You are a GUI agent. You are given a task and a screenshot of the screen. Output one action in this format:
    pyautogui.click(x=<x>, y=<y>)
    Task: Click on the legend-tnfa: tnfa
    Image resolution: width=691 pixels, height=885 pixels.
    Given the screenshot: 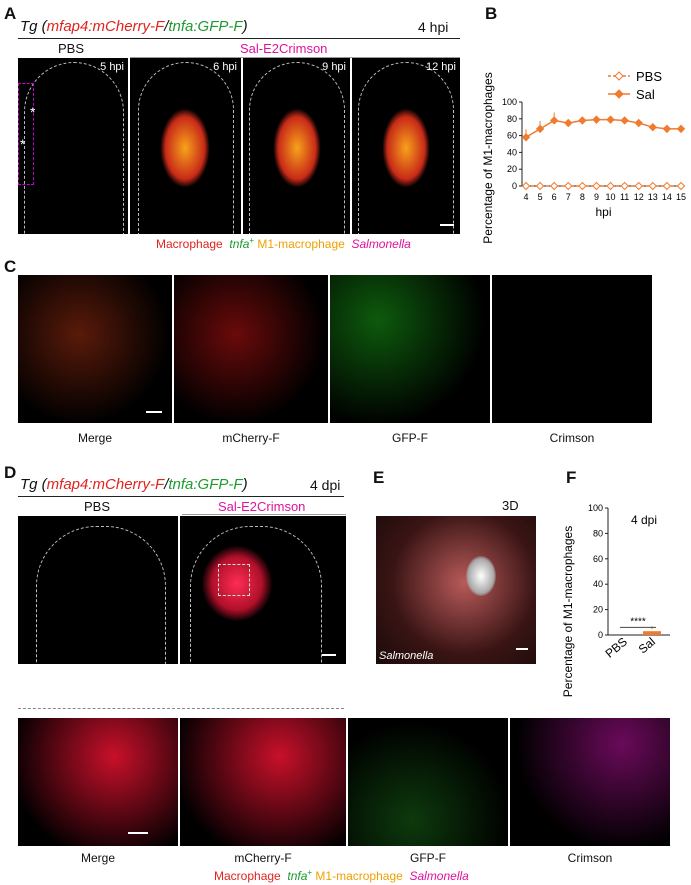 What is the action you would take?
    pyautogui.click(x=239, y=244)
    